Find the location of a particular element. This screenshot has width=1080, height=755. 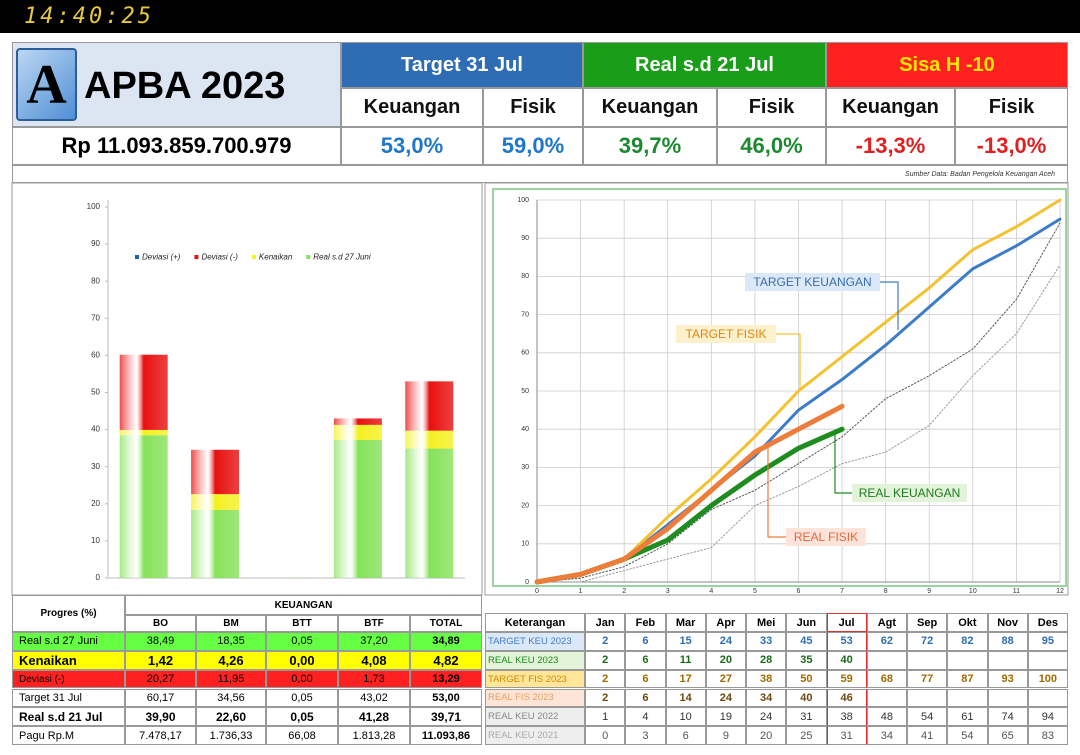

callout-box is located at coordinates (812, 282).